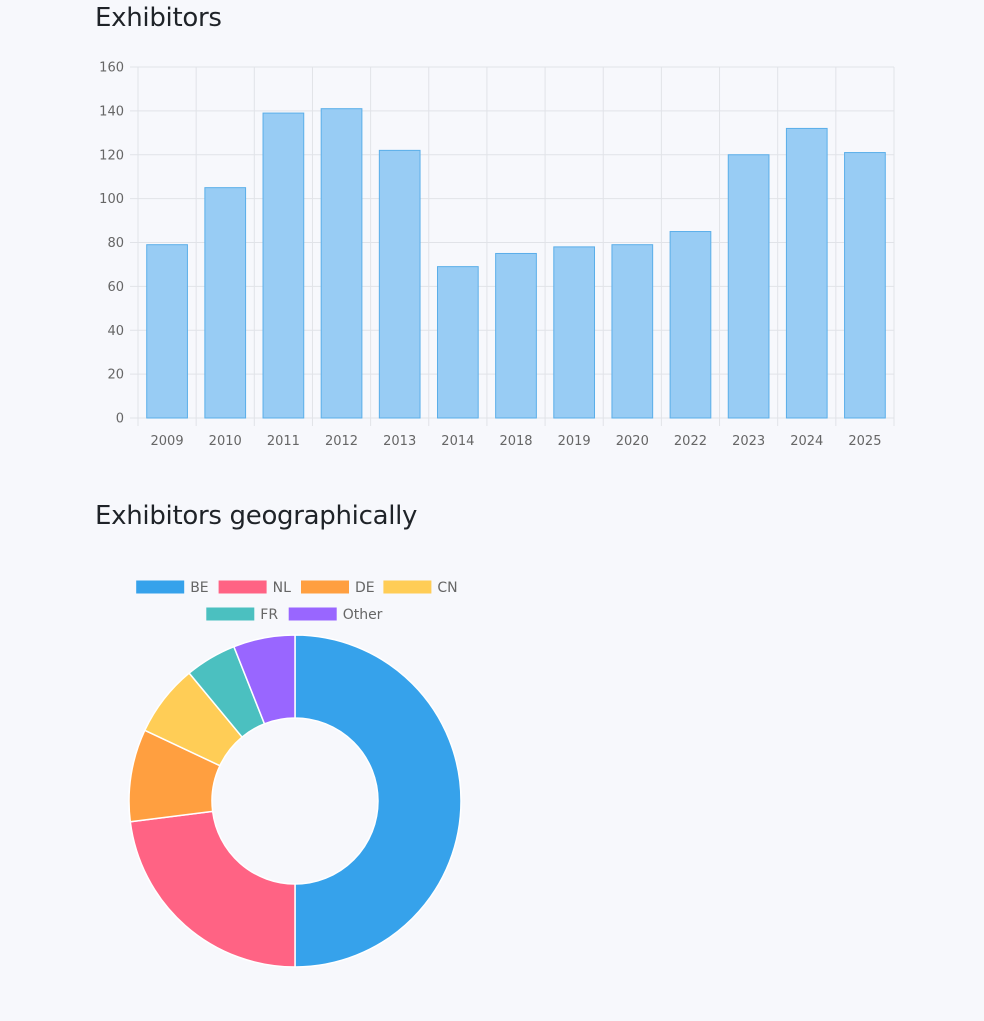 The width and height of the screenshot is (984, 1021). What do you see at coordinates (457, 441) in the screenshot?
I see `x-tick-label: 2014` at bounding box center [457, 441].